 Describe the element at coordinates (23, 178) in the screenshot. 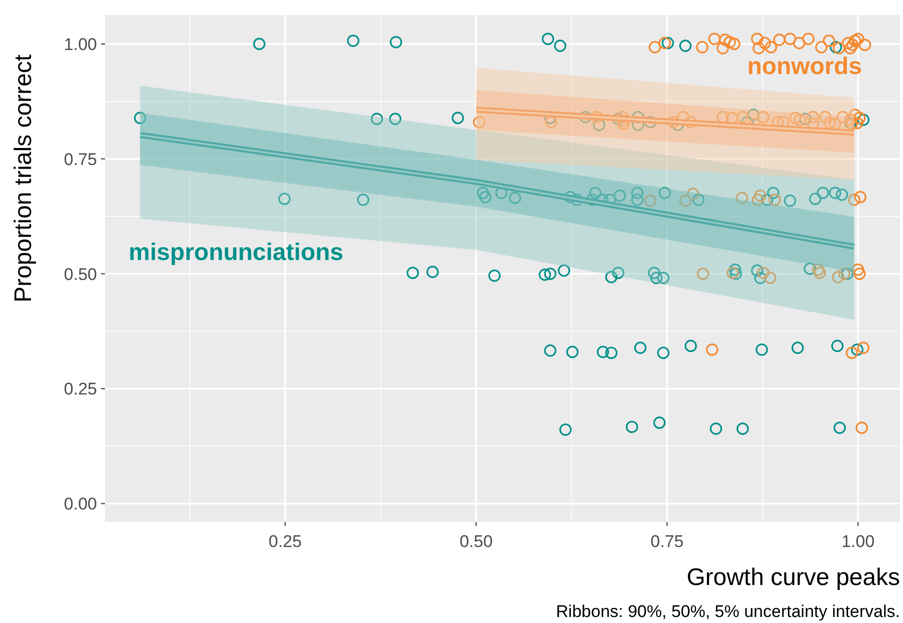

I see `y-axis-title: Proportion trials correct` at that location.